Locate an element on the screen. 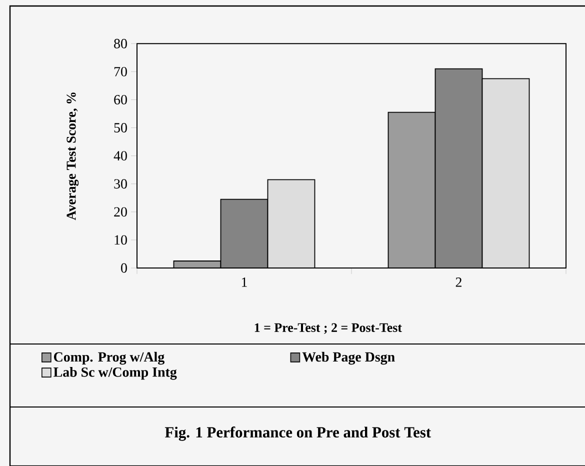  x-axis-title: 1 = Pre-Test ; 2 = Post-Test is located at coordinates (328, 328).